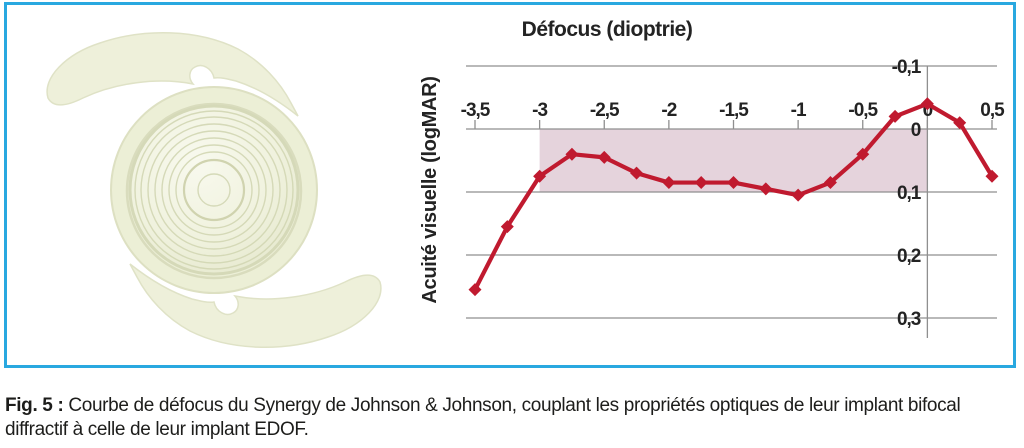  I want to click on y-tick-label: -0,1, so click(907, 67).